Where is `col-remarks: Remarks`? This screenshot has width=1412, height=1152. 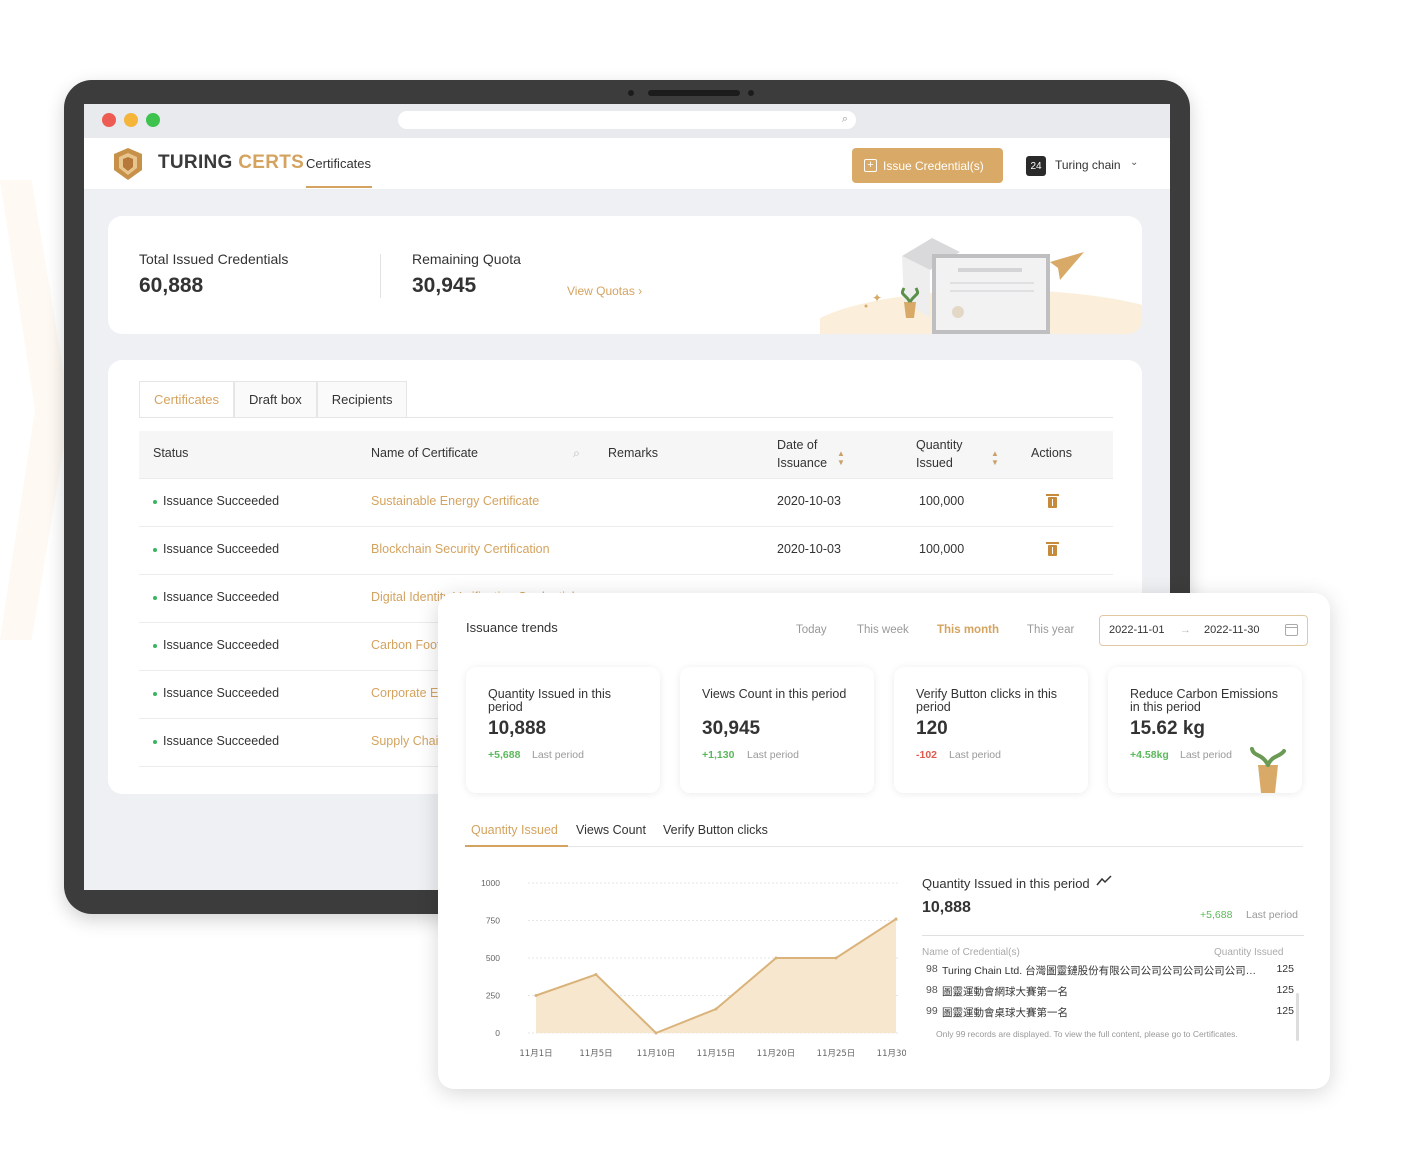
col-remarks: Remarks is located at coordinates (633, 453).